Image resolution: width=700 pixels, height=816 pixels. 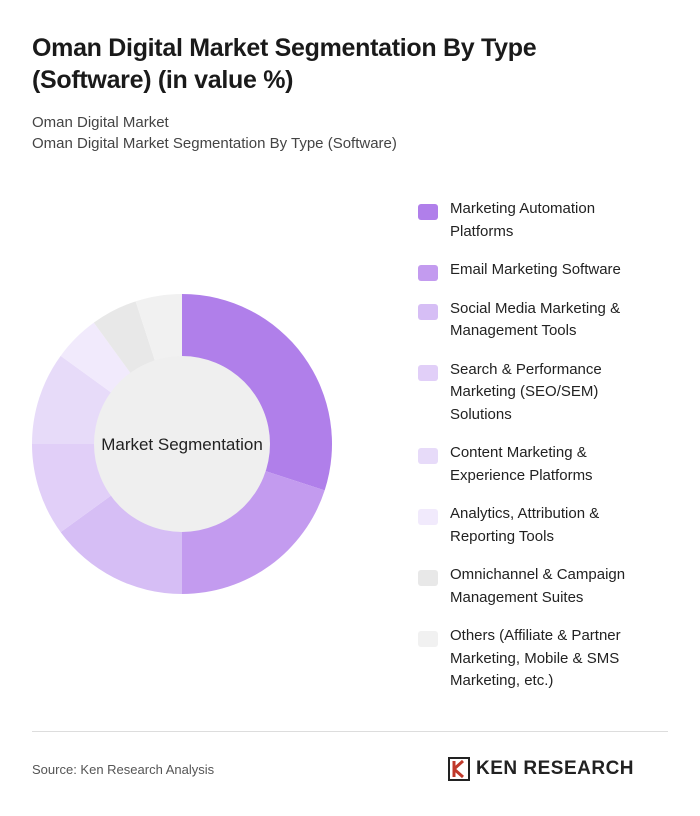 What do you see at coordinates (525, 525) in the screenshot?
I see `legend-label: Analytics, Attribution & Reporting Tools` at bounding box center [525, 525].